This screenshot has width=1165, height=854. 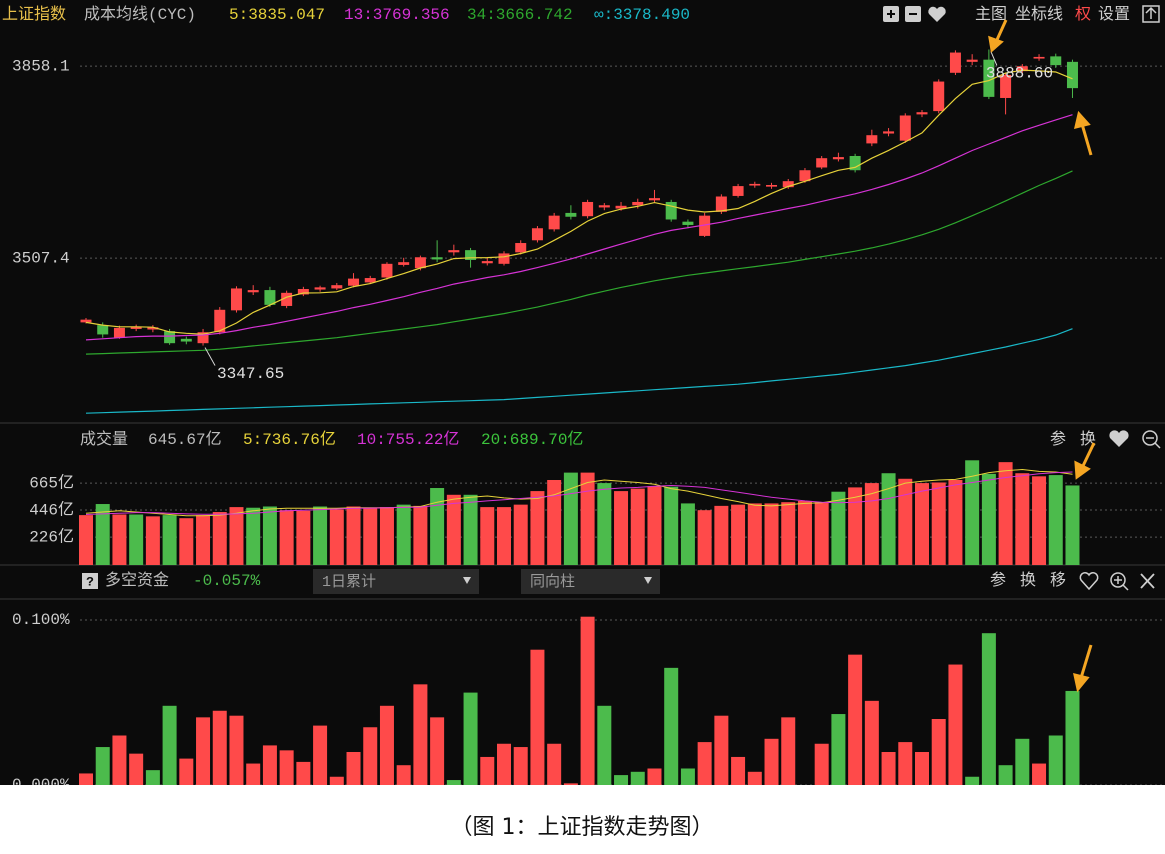 What do you see at coordinates (104, 439) in the screenshot?
I see `chart-title: 成交量` at bounding box center [104, 439].